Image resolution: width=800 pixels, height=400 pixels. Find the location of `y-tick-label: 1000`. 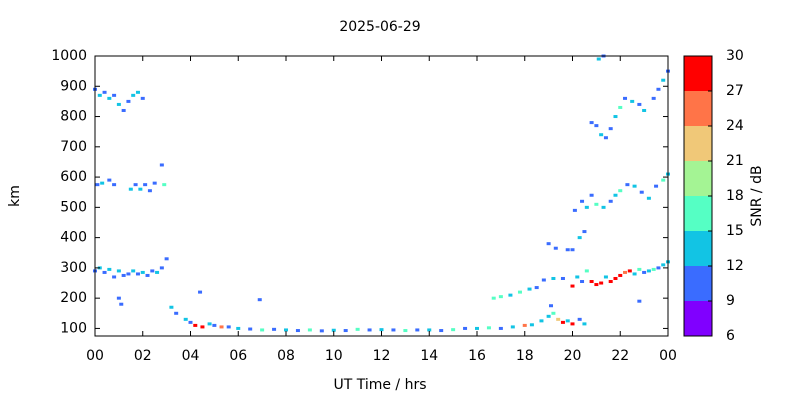

y-tick-label: 1000 is located at coordinates (69, 56).